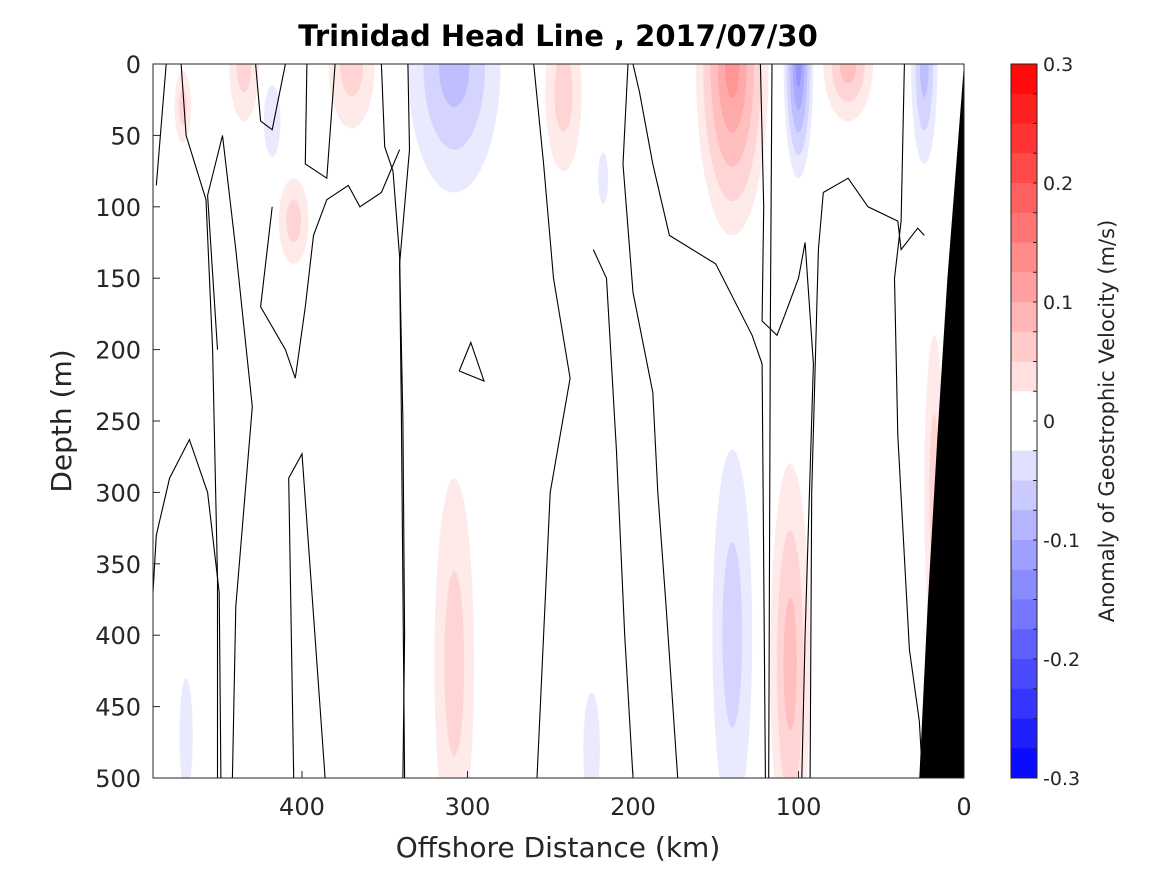 Image resolution: width=1167 pixels, height=875 pixels. I want to click on colorbar, so click(1024, 421).